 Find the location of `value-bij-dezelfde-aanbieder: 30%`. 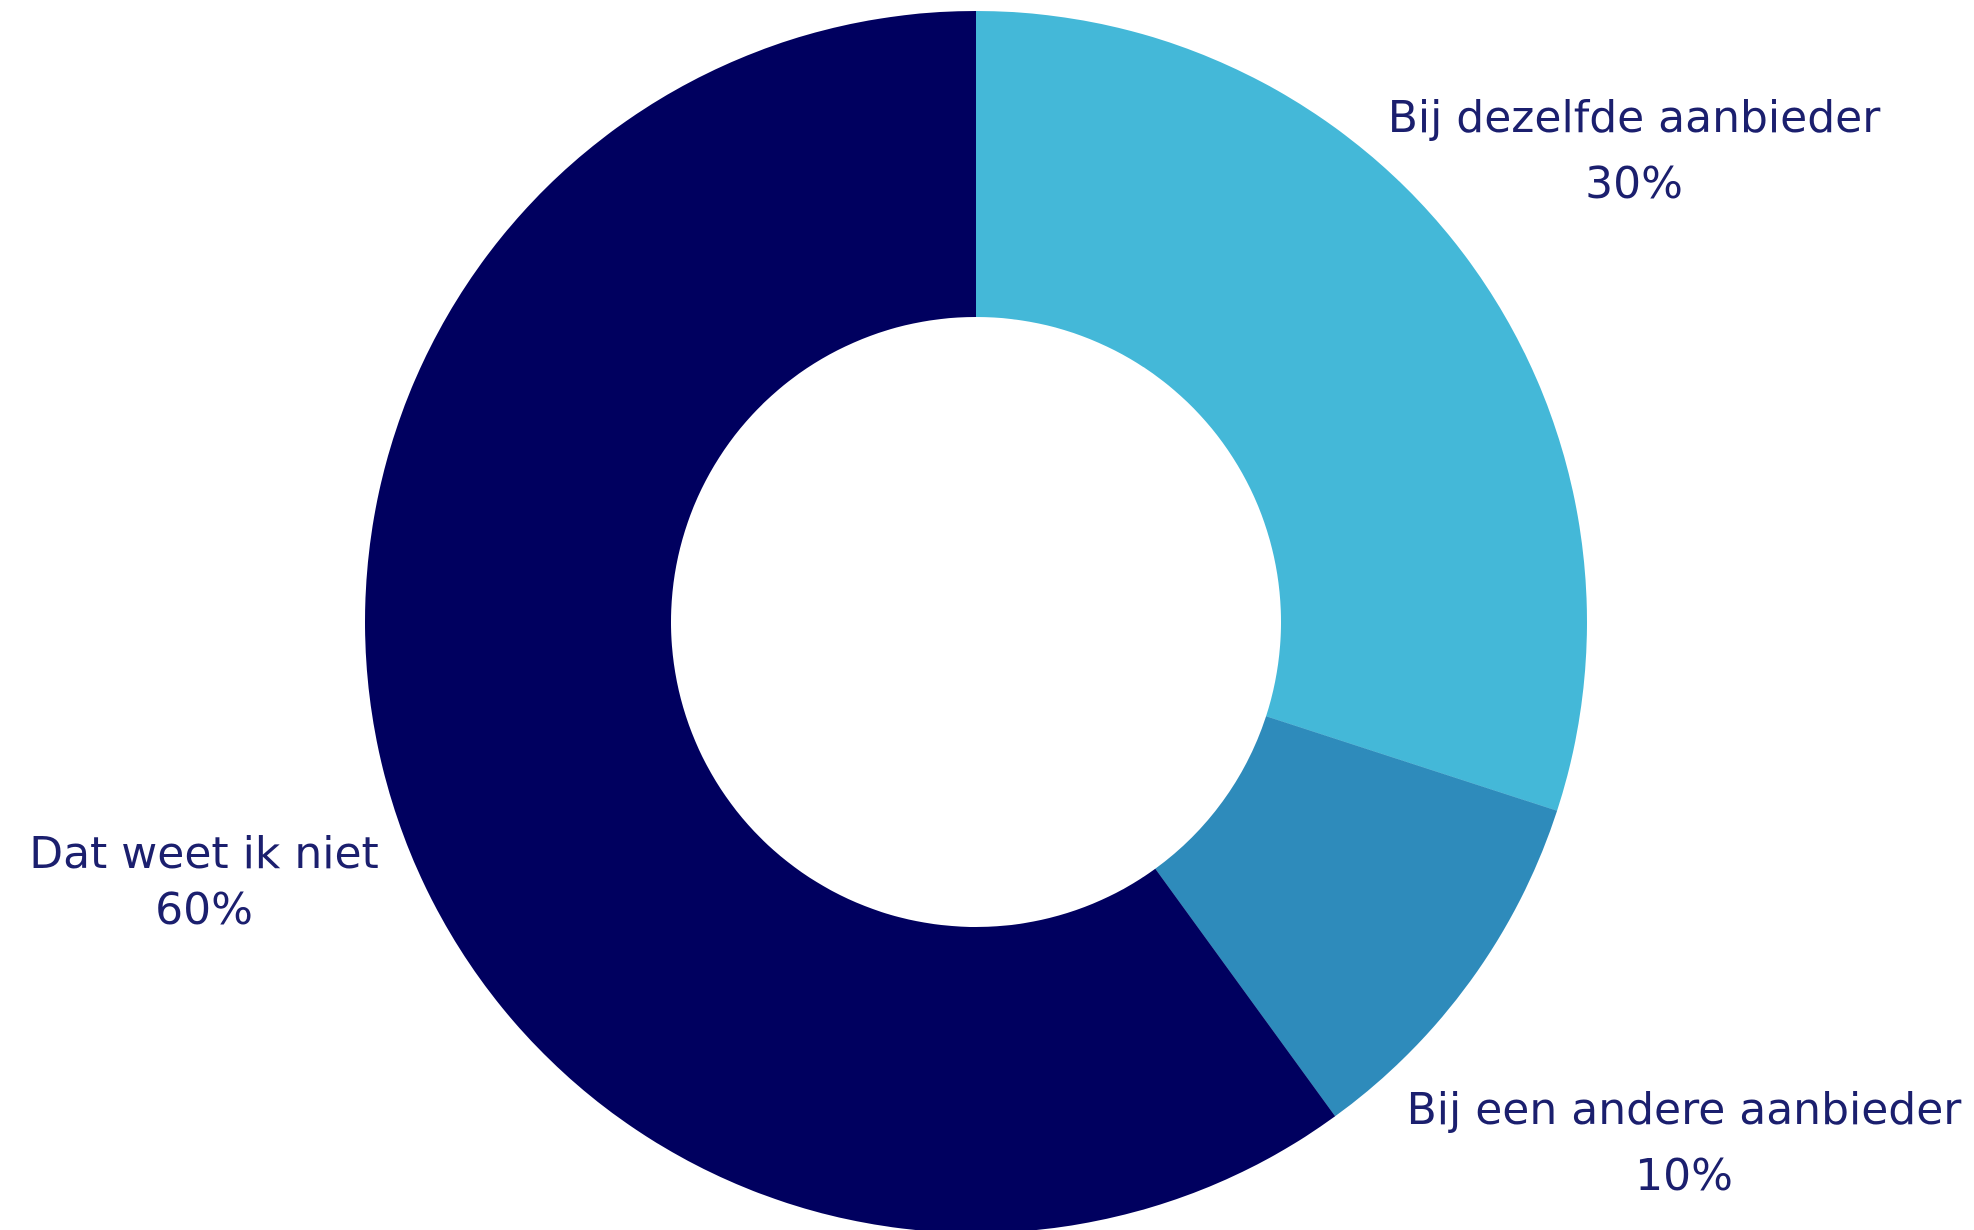

value-bij-dezelfde-aanbieder: 30% is located at coordinates (1634, 183).